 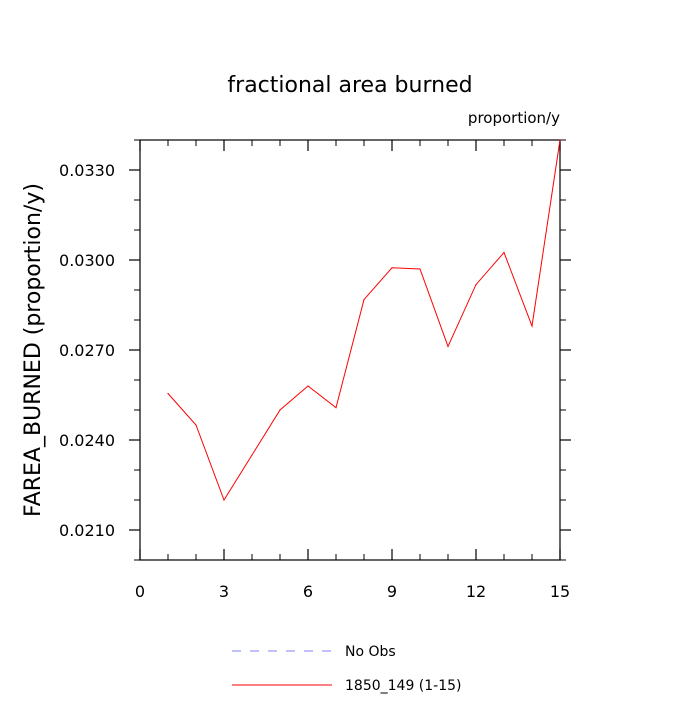 What do you see at coordinates (476, 591) in the screenshot?
I see `x-tick-label: 12` at bounding box center [476, 591].